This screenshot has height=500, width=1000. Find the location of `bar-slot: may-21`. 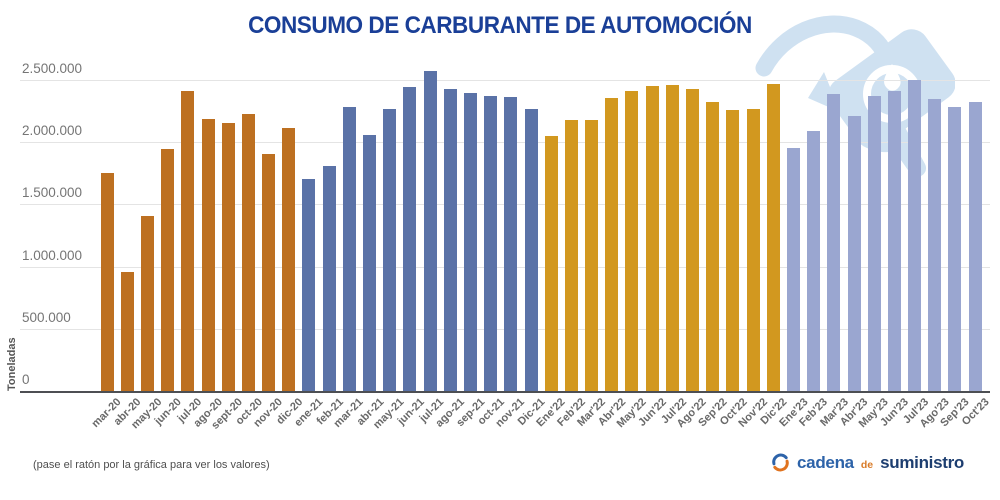

bar-slot: may-21 is located at coordinates (388, 215).